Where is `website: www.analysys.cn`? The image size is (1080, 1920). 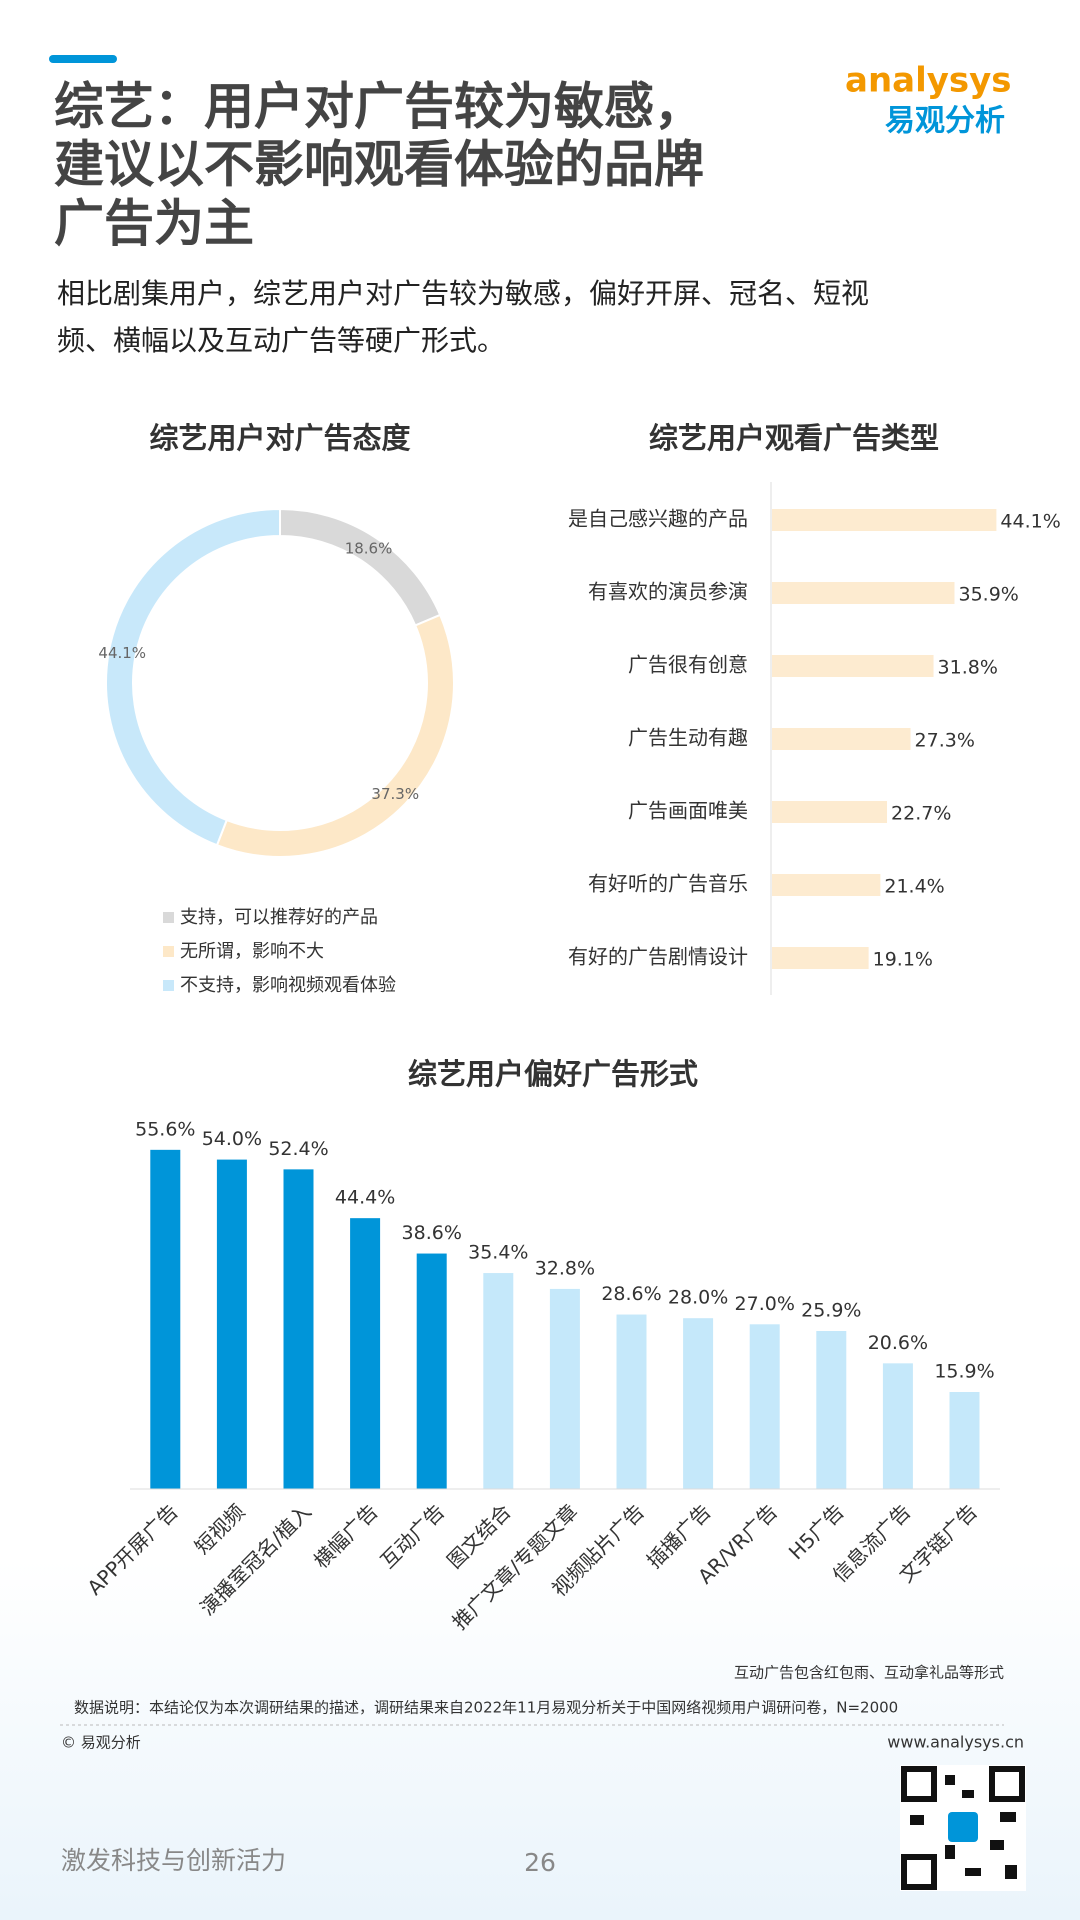
website: www.analysys.cn is located at coordinates (955, 1742).